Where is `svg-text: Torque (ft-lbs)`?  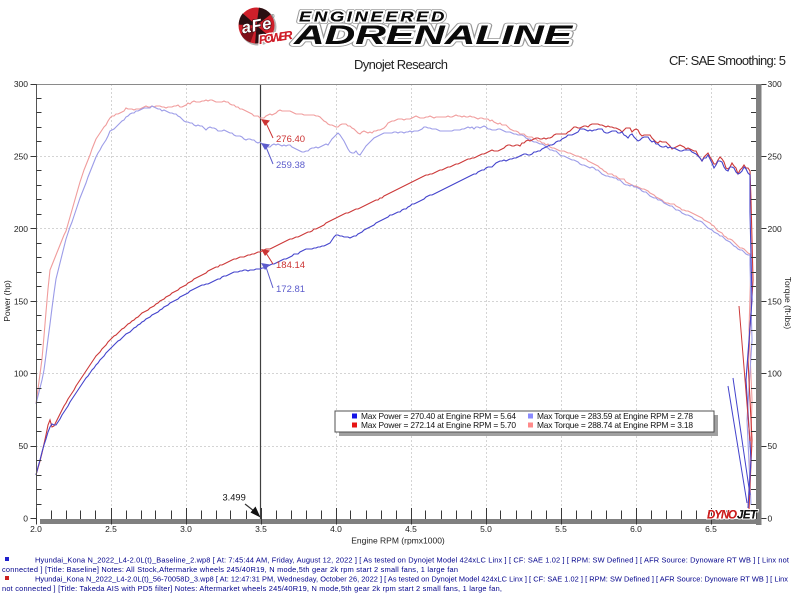 svg-text: Torque (ft-lbs) is located at coordinates (788, 303).